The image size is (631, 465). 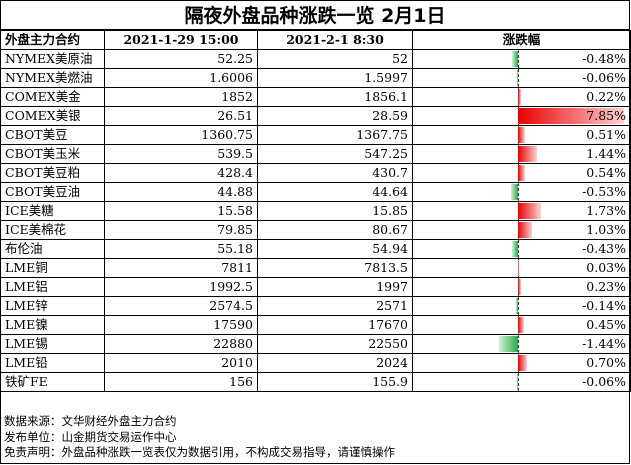 I want to click on contract-name: 铁矿FE, so click(x=52, y=382).